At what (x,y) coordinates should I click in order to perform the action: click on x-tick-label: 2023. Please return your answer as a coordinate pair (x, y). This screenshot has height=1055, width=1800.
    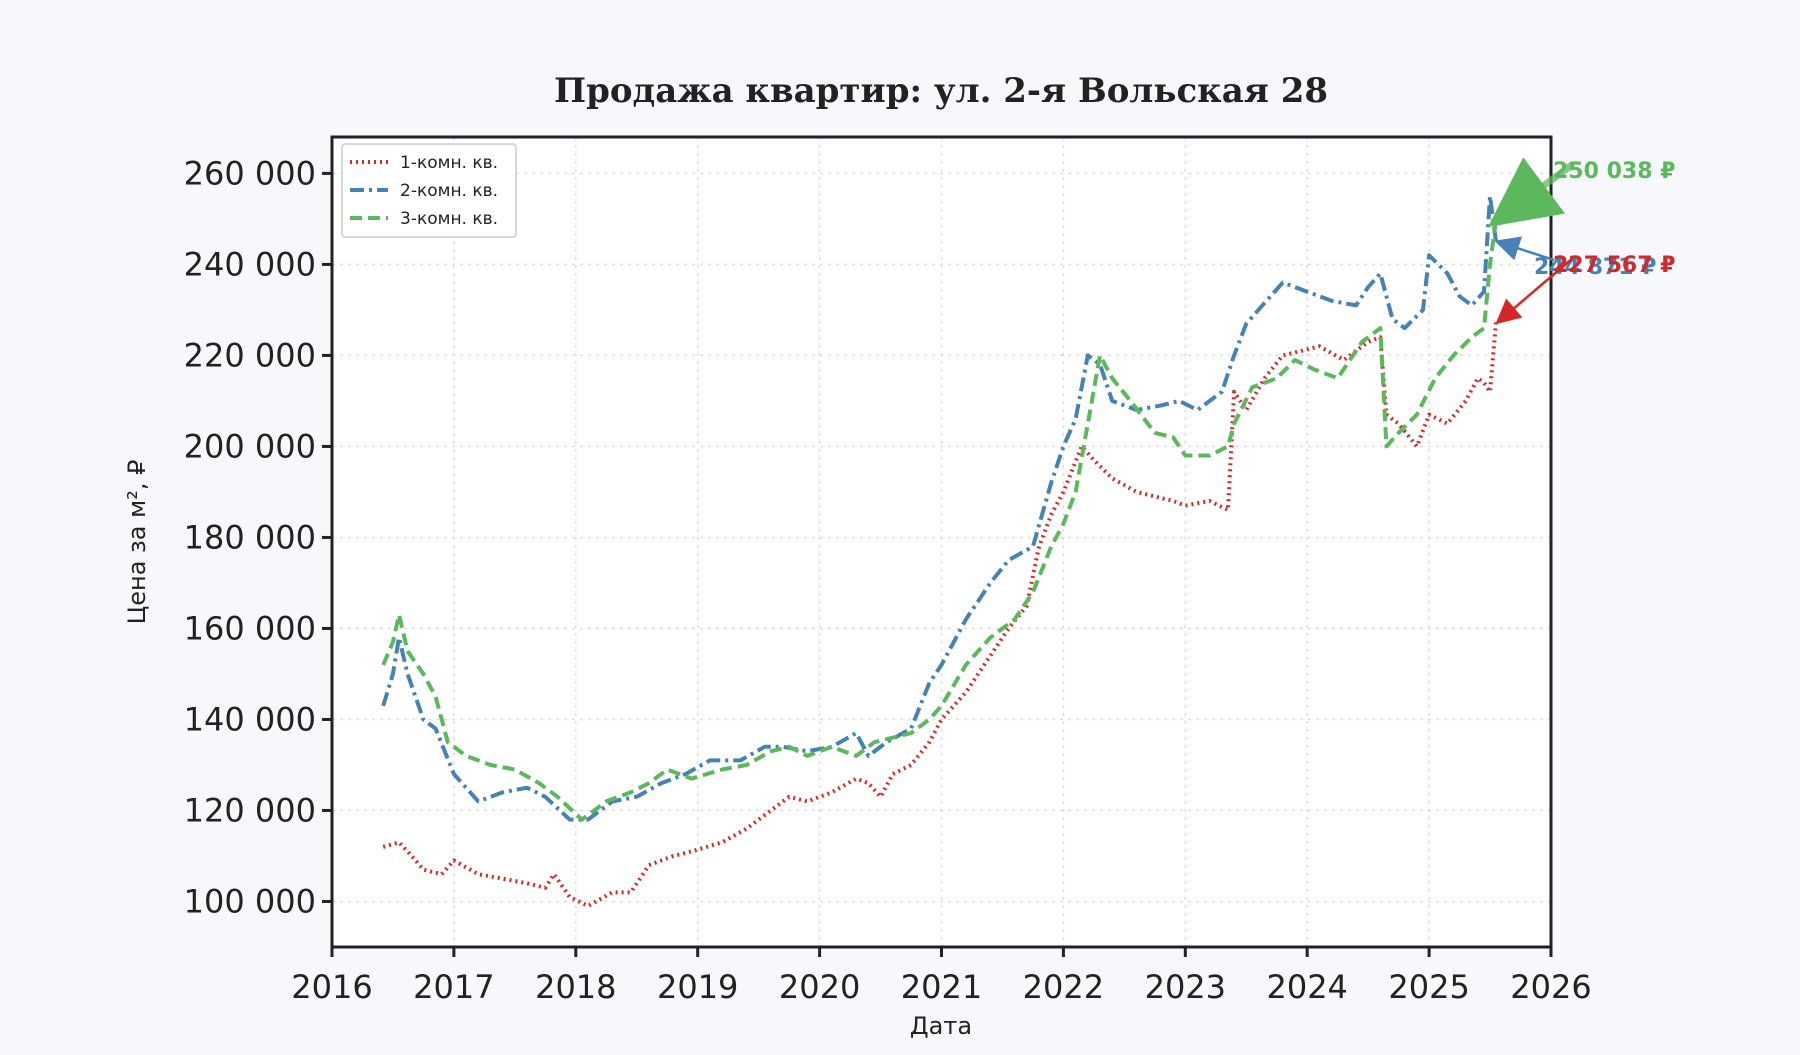
    Looking at the image, I should click on (1185, 987).